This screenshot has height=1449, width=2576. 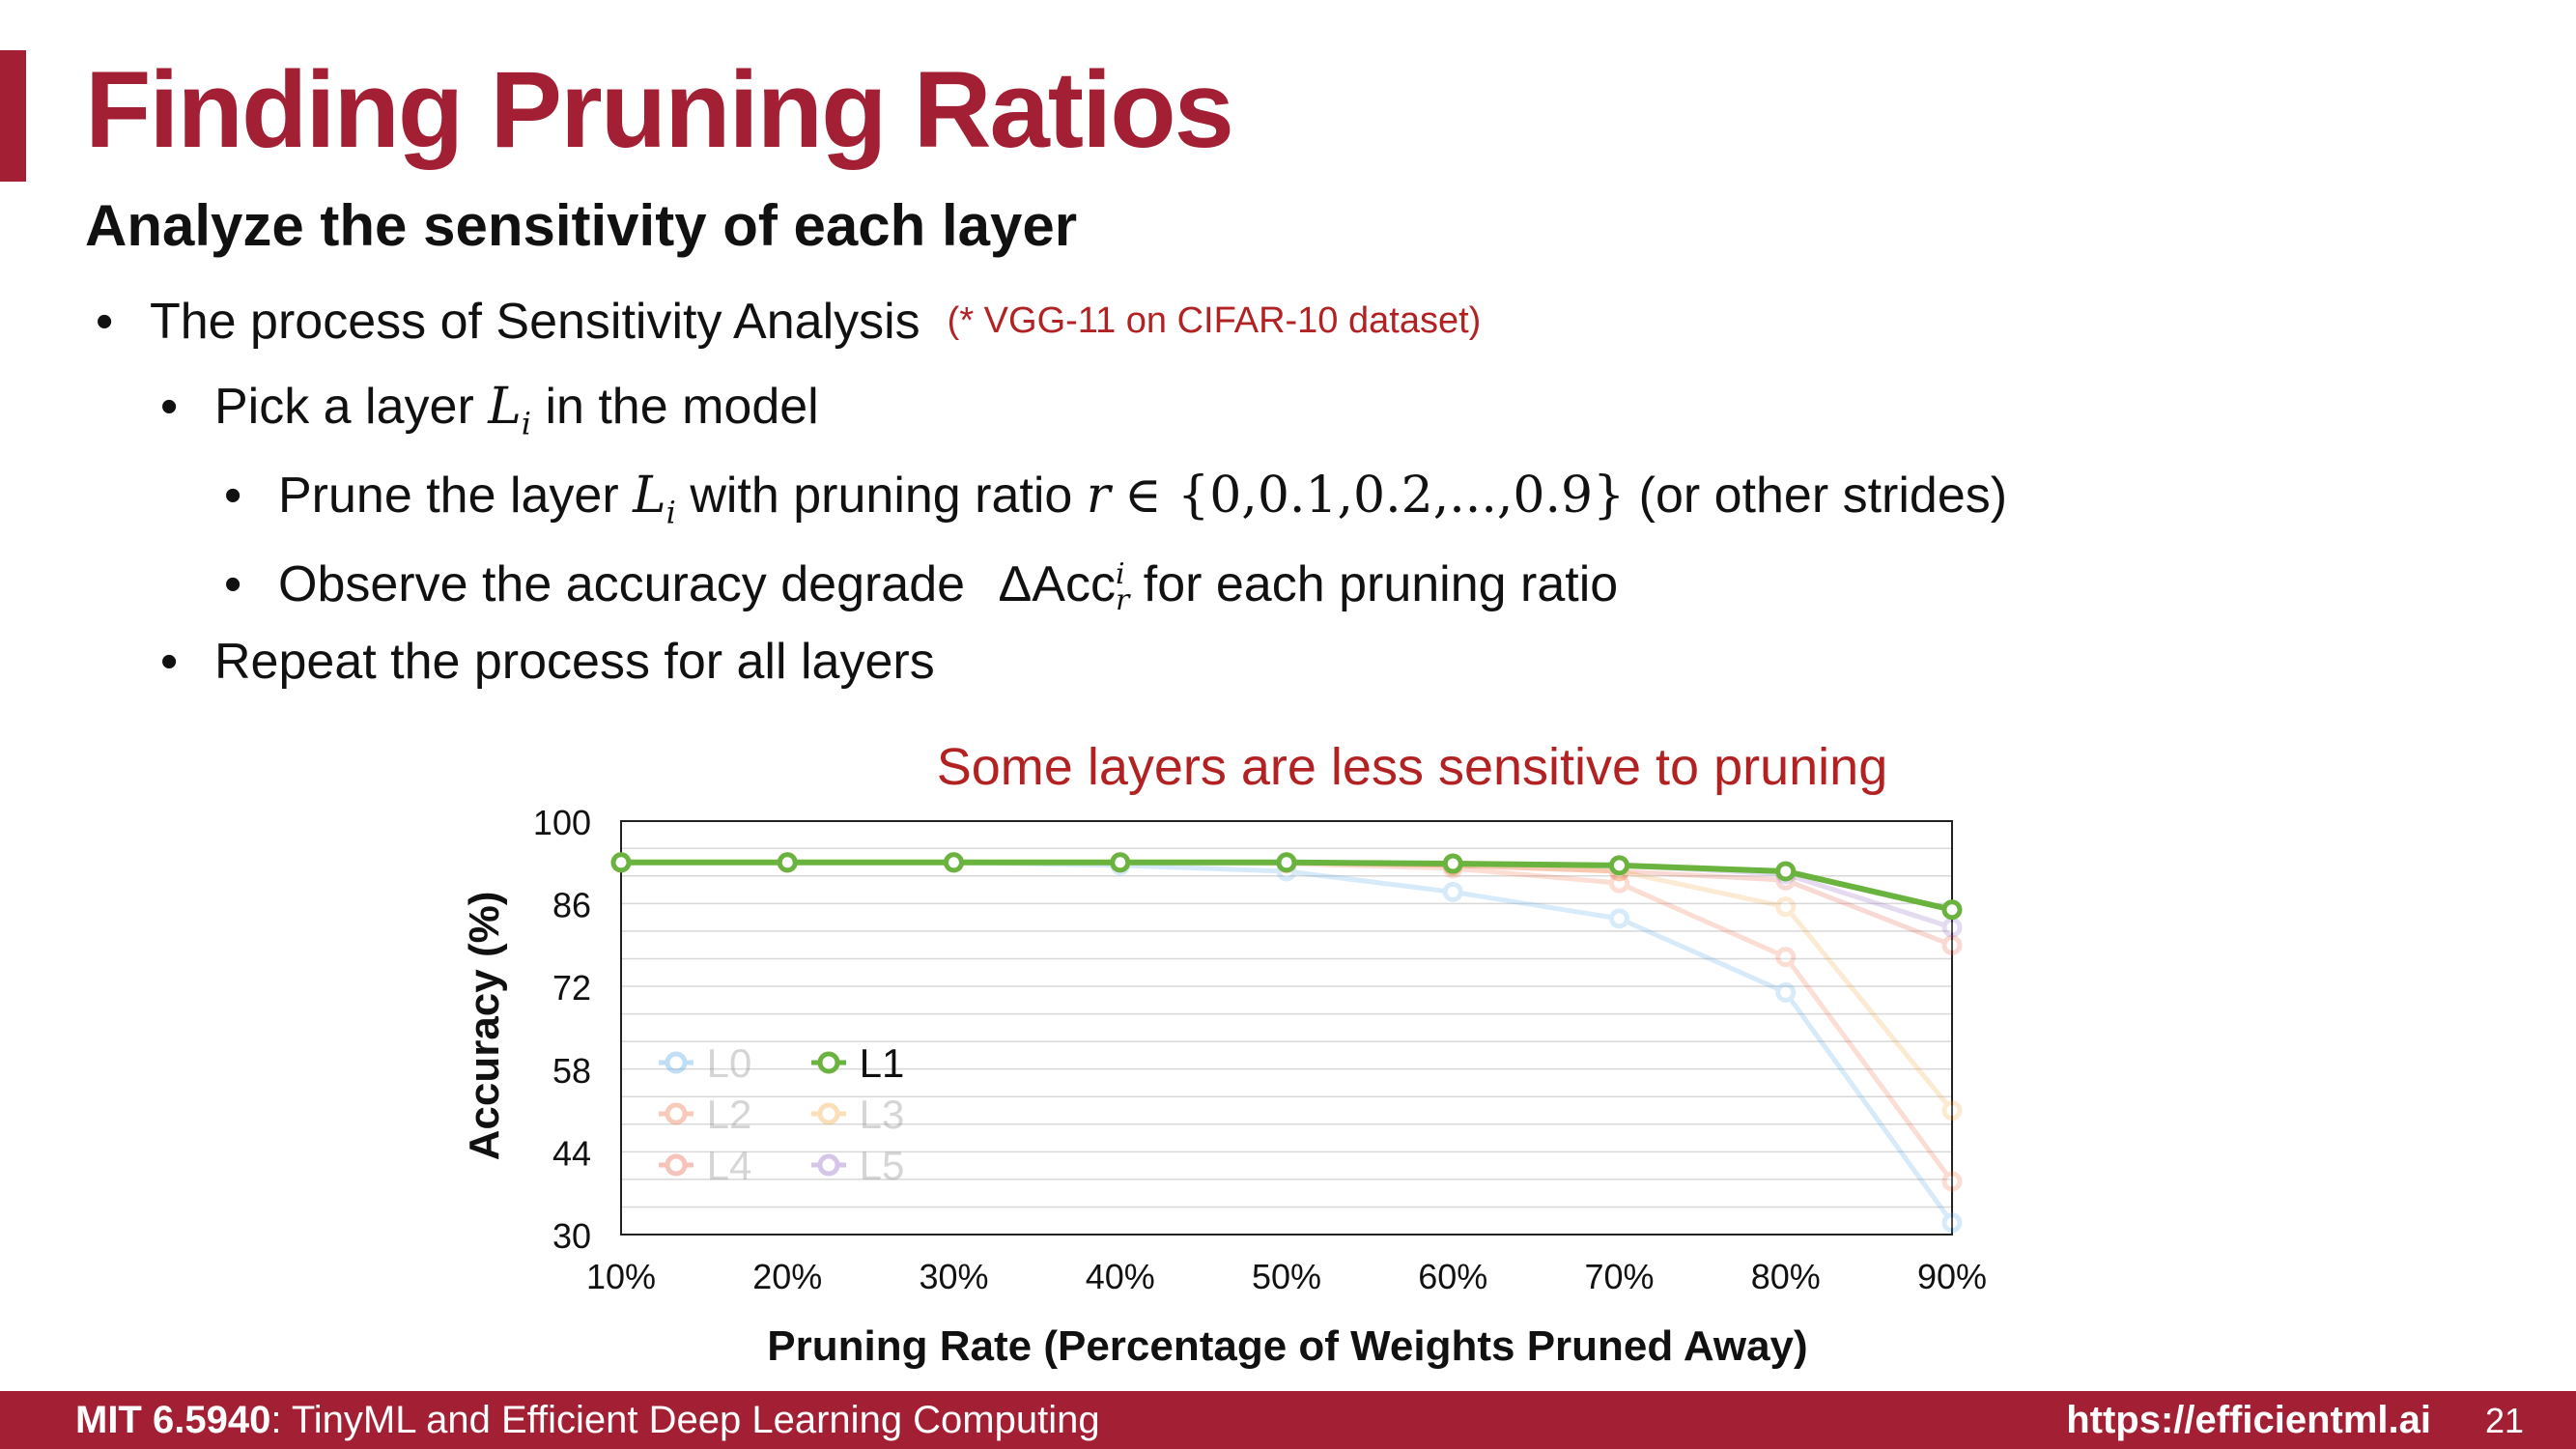 What do you see at coordinates (562, 1029) in the screenshot?
I see `y-tick-labels: 30 44 58 72 86 100` at bounding box center [562, 1029].